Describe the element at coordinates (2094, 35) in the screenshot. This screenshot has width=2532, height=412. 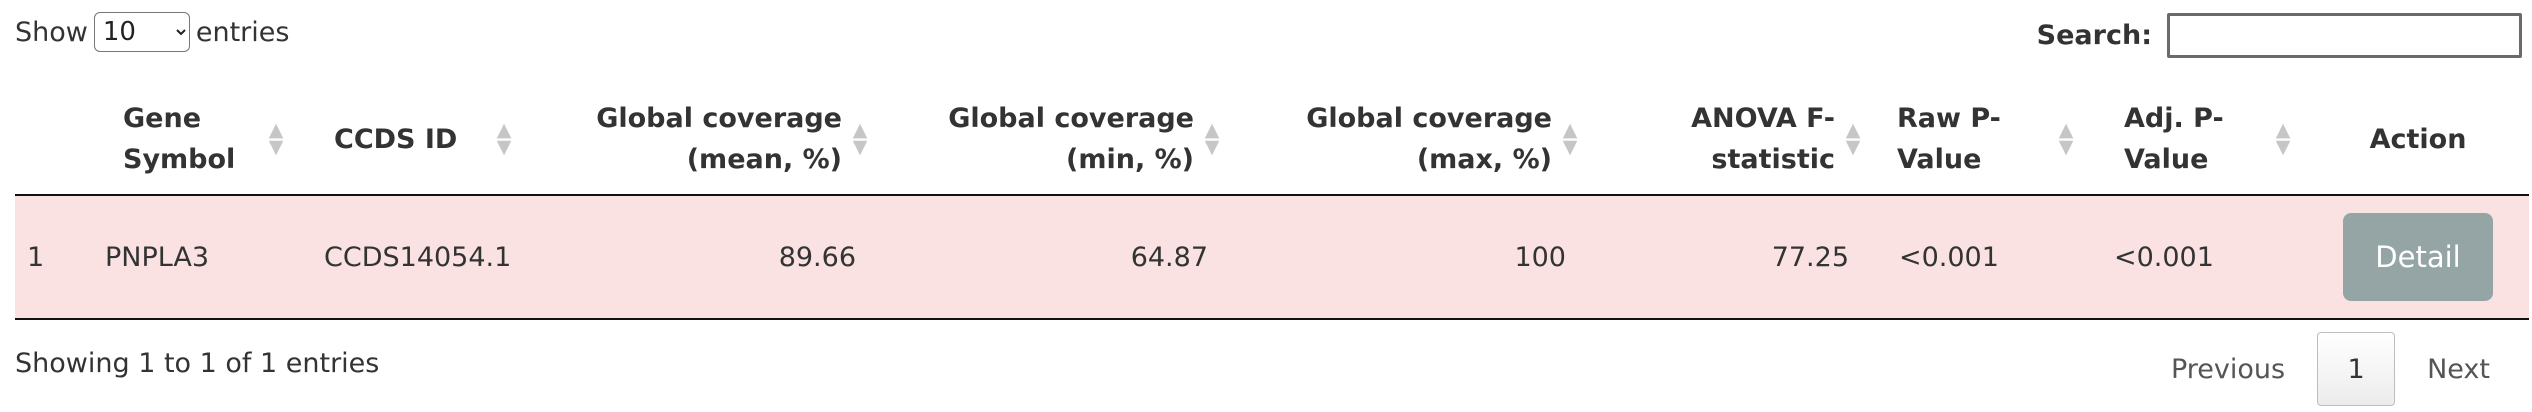
I see `search-label: Search:` at that location.